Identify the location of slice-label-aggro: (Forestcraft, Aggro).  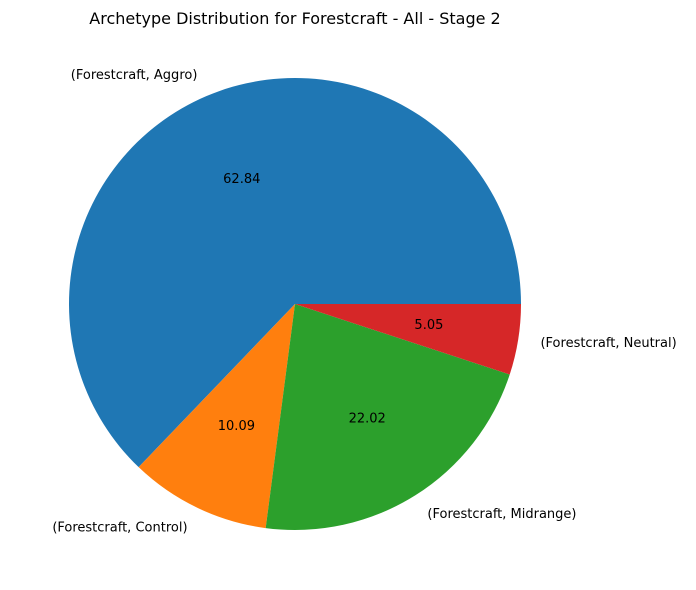
(134, 75).